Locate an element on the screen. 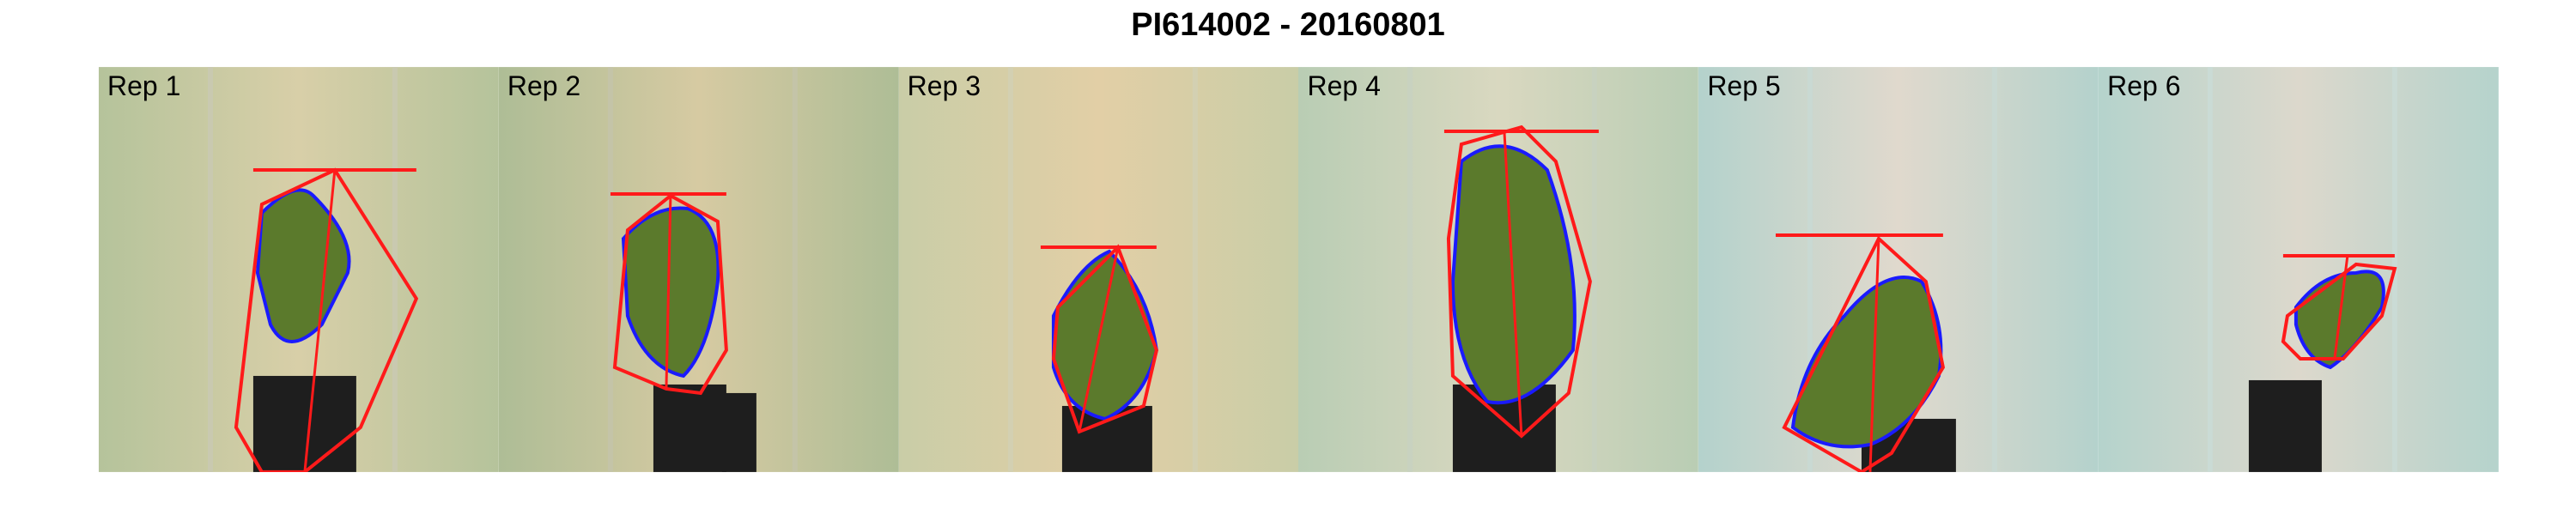 The height and width of the screenshot is (515, 2576). rep-label: Rep 5 is located at coordinates (1744, 85).